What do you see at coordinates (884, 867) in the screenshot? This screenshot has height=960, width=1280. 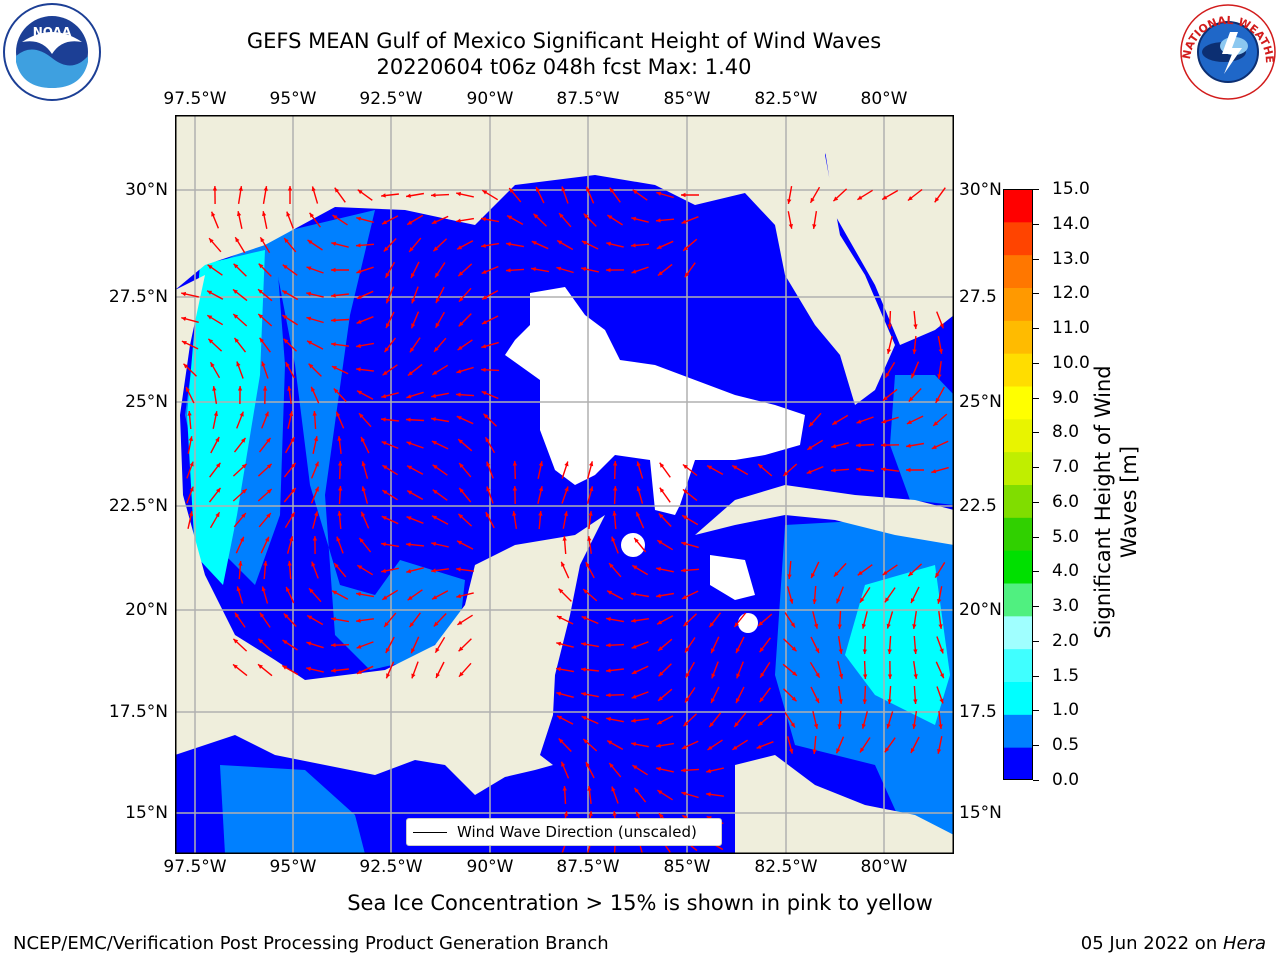 I see `lon-label-bottom: 80°W` at bounding box center [884, 867].